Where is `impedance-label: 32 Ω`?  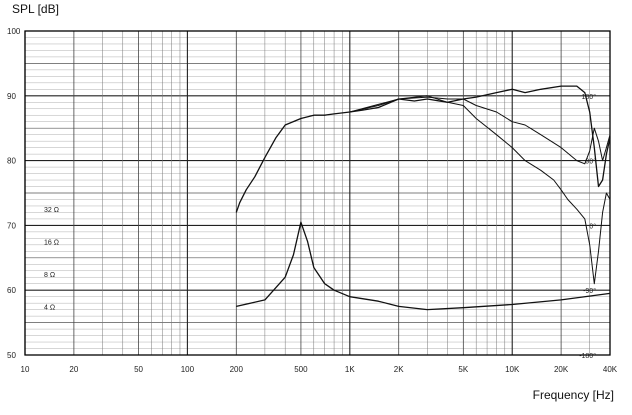 impedance-label: 32 Ω is located at coordinates (51, 210).